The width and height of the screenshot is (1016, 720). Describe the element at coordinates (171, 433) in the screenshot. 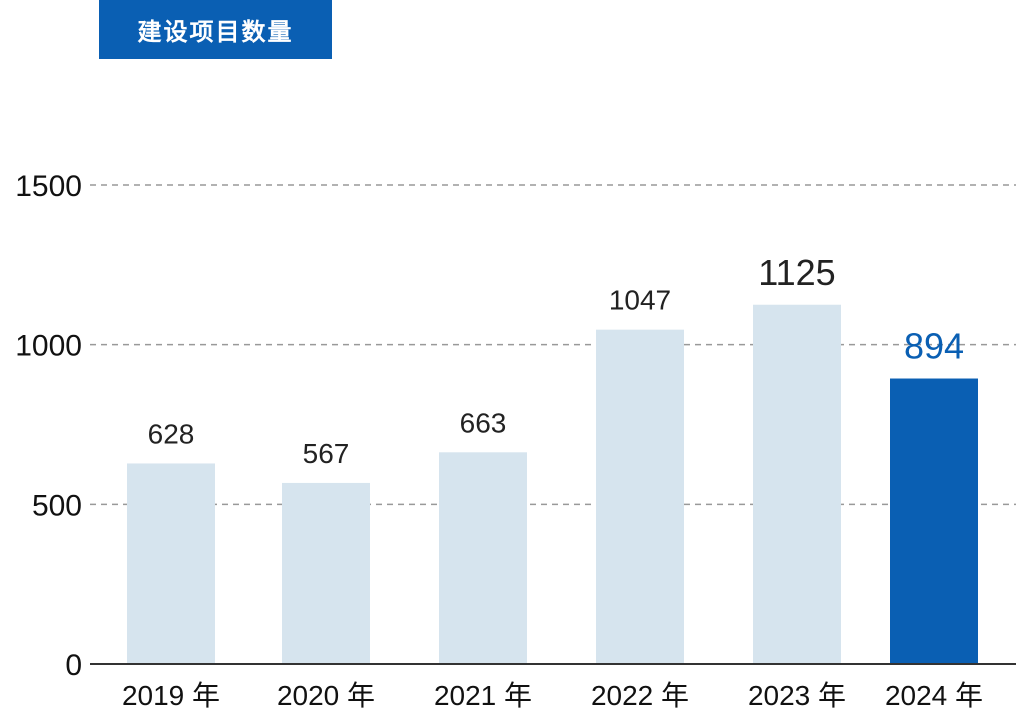

I see `data-label: 628` at that location.